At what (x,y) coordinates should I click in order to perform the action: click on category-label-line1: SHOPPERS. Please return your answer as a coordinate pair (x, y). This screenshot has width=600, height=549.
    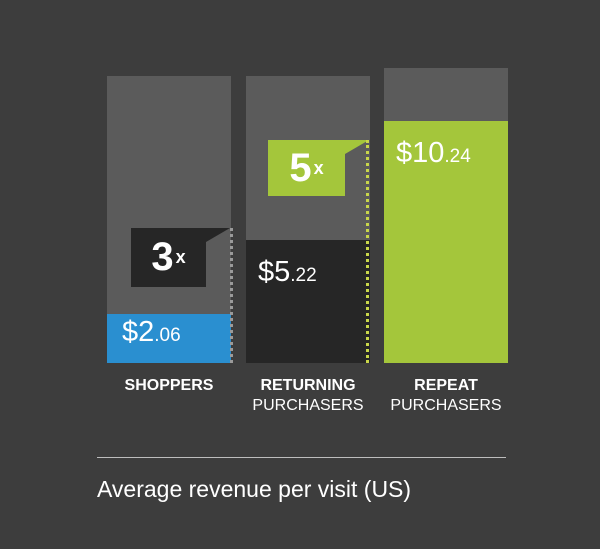
    Looking at the image, I should click on (169, 385).